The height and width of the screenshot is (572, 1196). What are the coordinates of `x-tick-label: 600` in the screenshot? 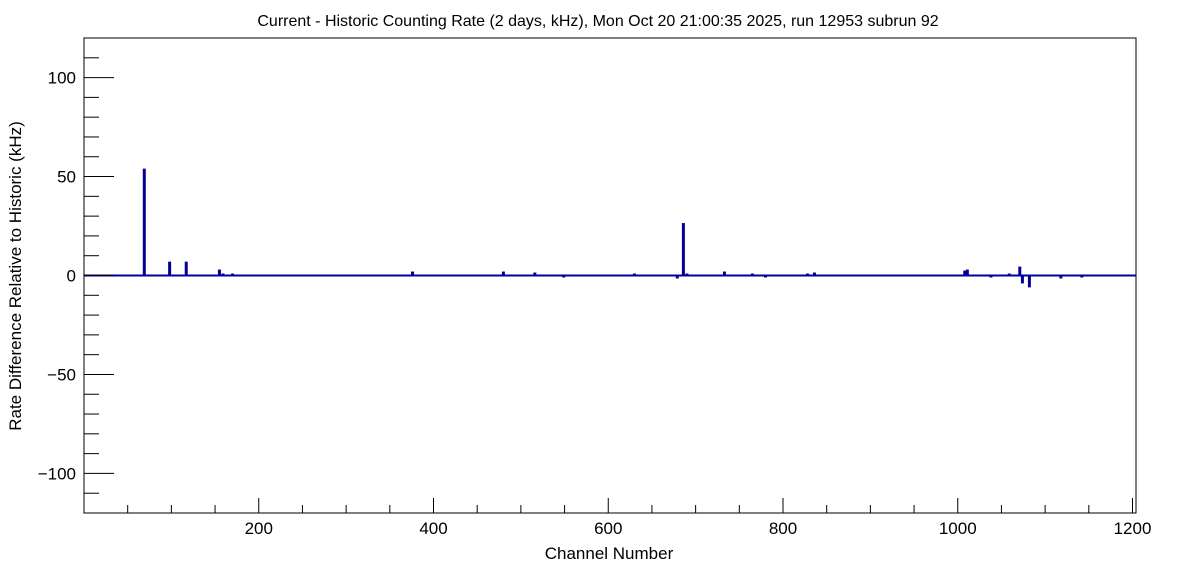 It's located at (608, 528).